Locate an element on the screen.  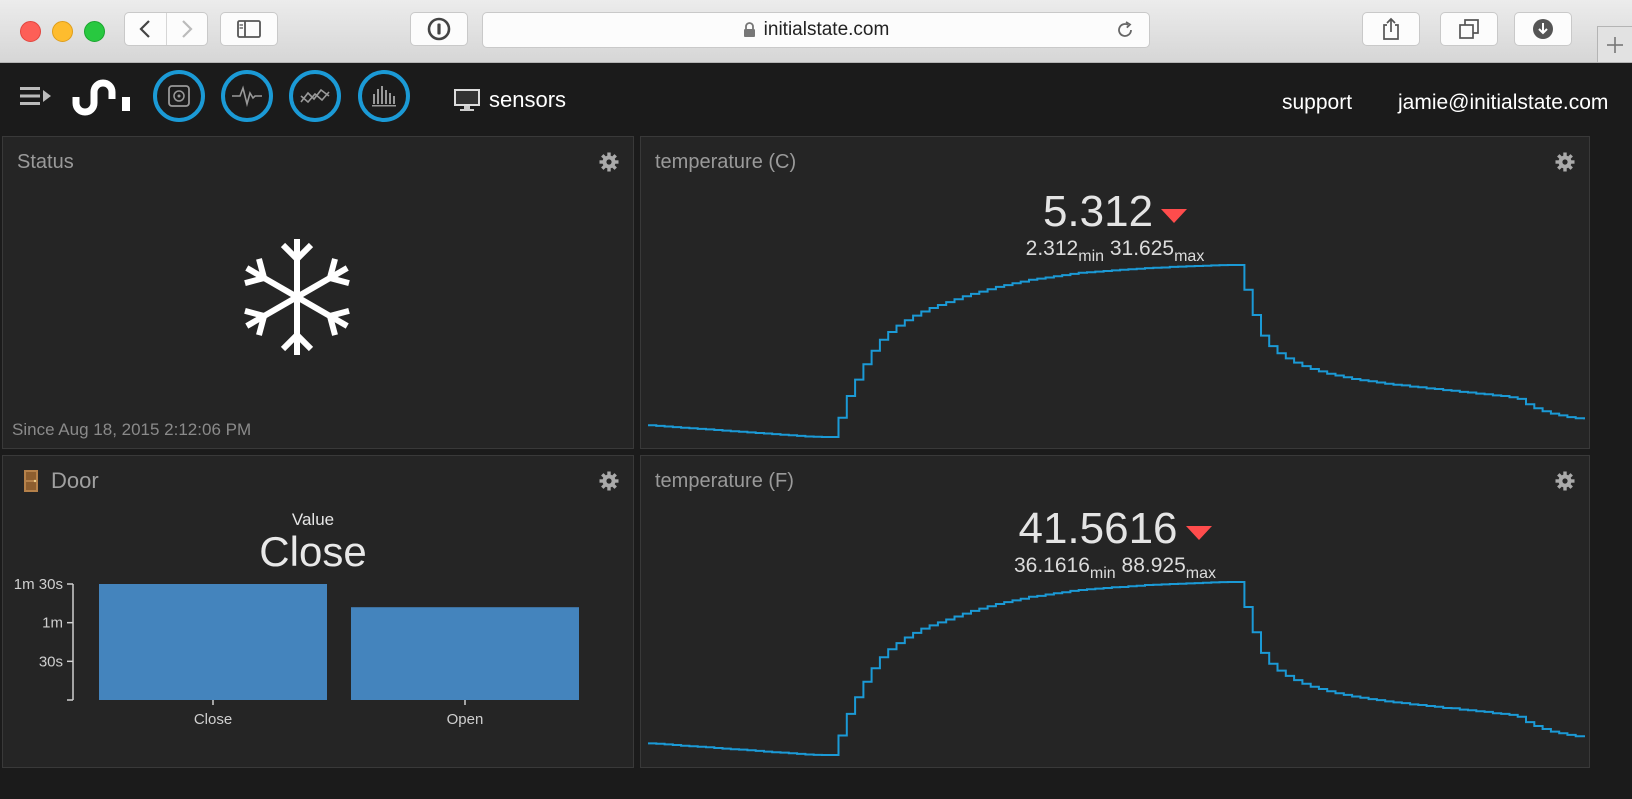
keyhole-icon is located at coordinates (439, 29).